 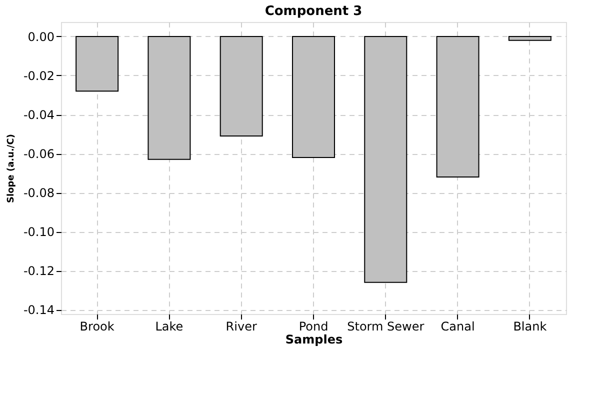 I want to click on x-tick-label: Lake, so click(x=169, y=327).